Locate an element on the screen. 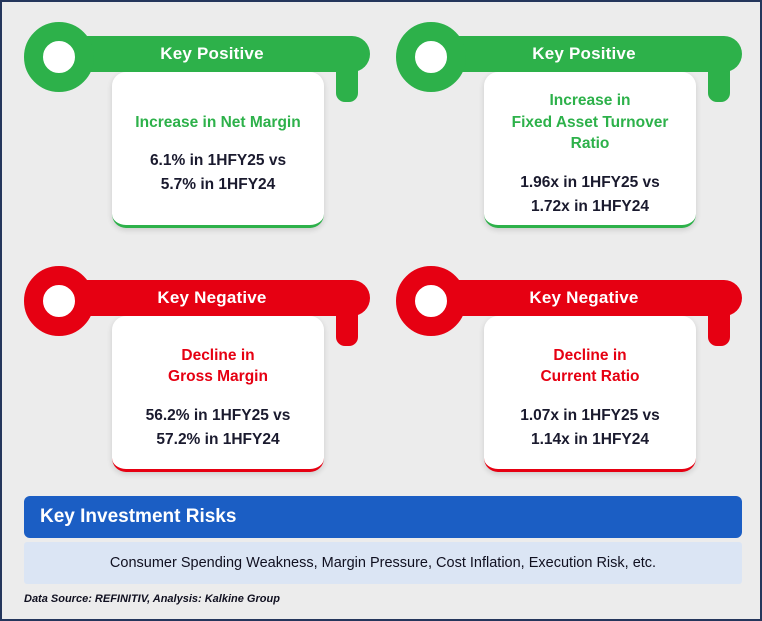  key-card-title: Increase in Fixed Asset Turnover Ratio is located at coordinates (590, 122).